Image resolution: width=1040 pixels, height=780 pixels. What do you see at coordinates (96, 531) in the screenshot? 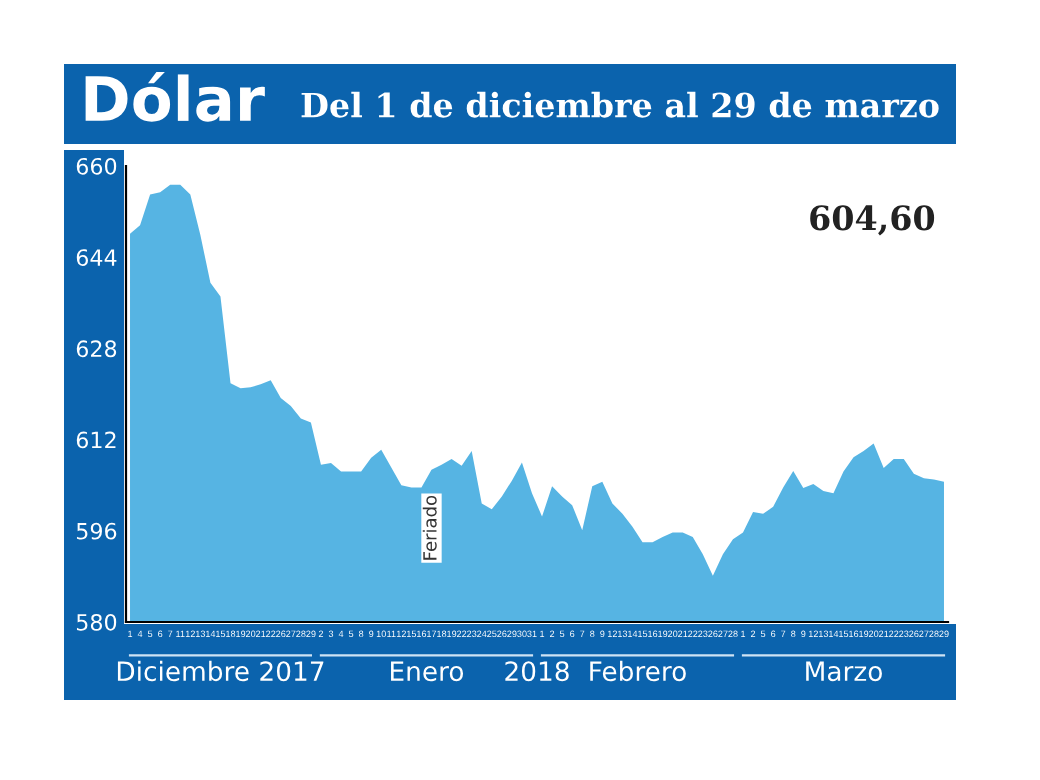
I see `y-tick-label: 596` at bounding box center [96, 531].